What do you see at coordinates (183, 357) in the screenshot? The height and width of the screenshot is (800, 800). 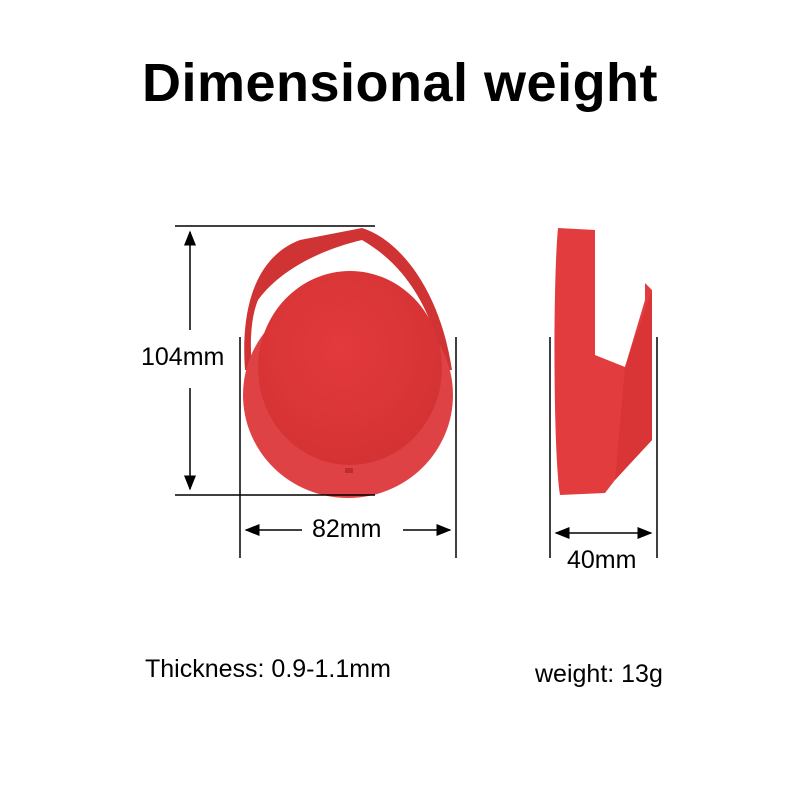 I see `height-dimension: 104mm` at bounding box center [183, 357].